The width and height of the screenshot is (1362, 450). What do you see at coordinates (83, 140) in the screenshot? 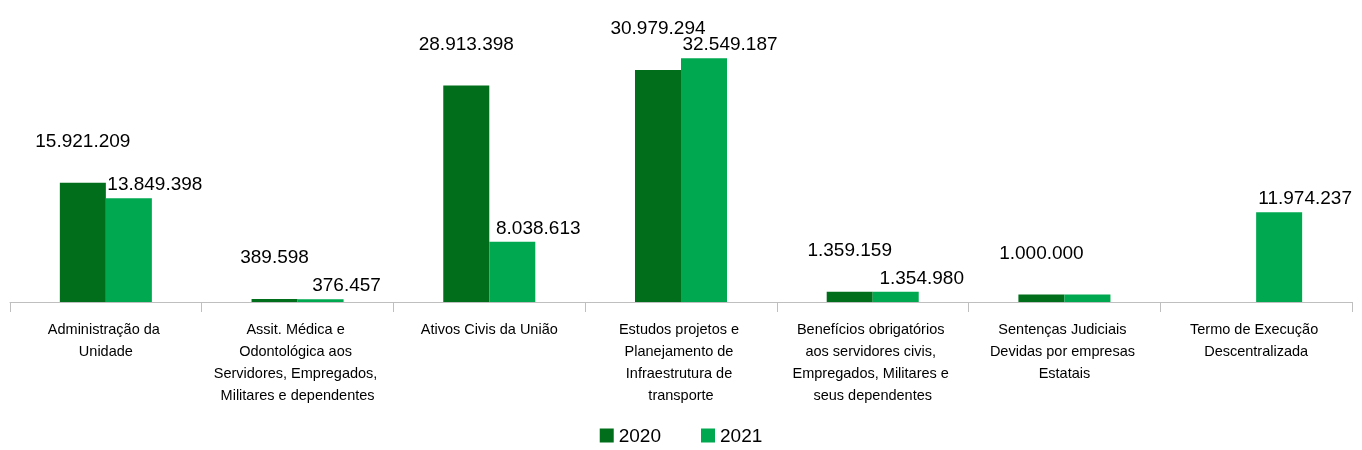
I see `data-label: 15.921.209` at bounding box center [83, 140].